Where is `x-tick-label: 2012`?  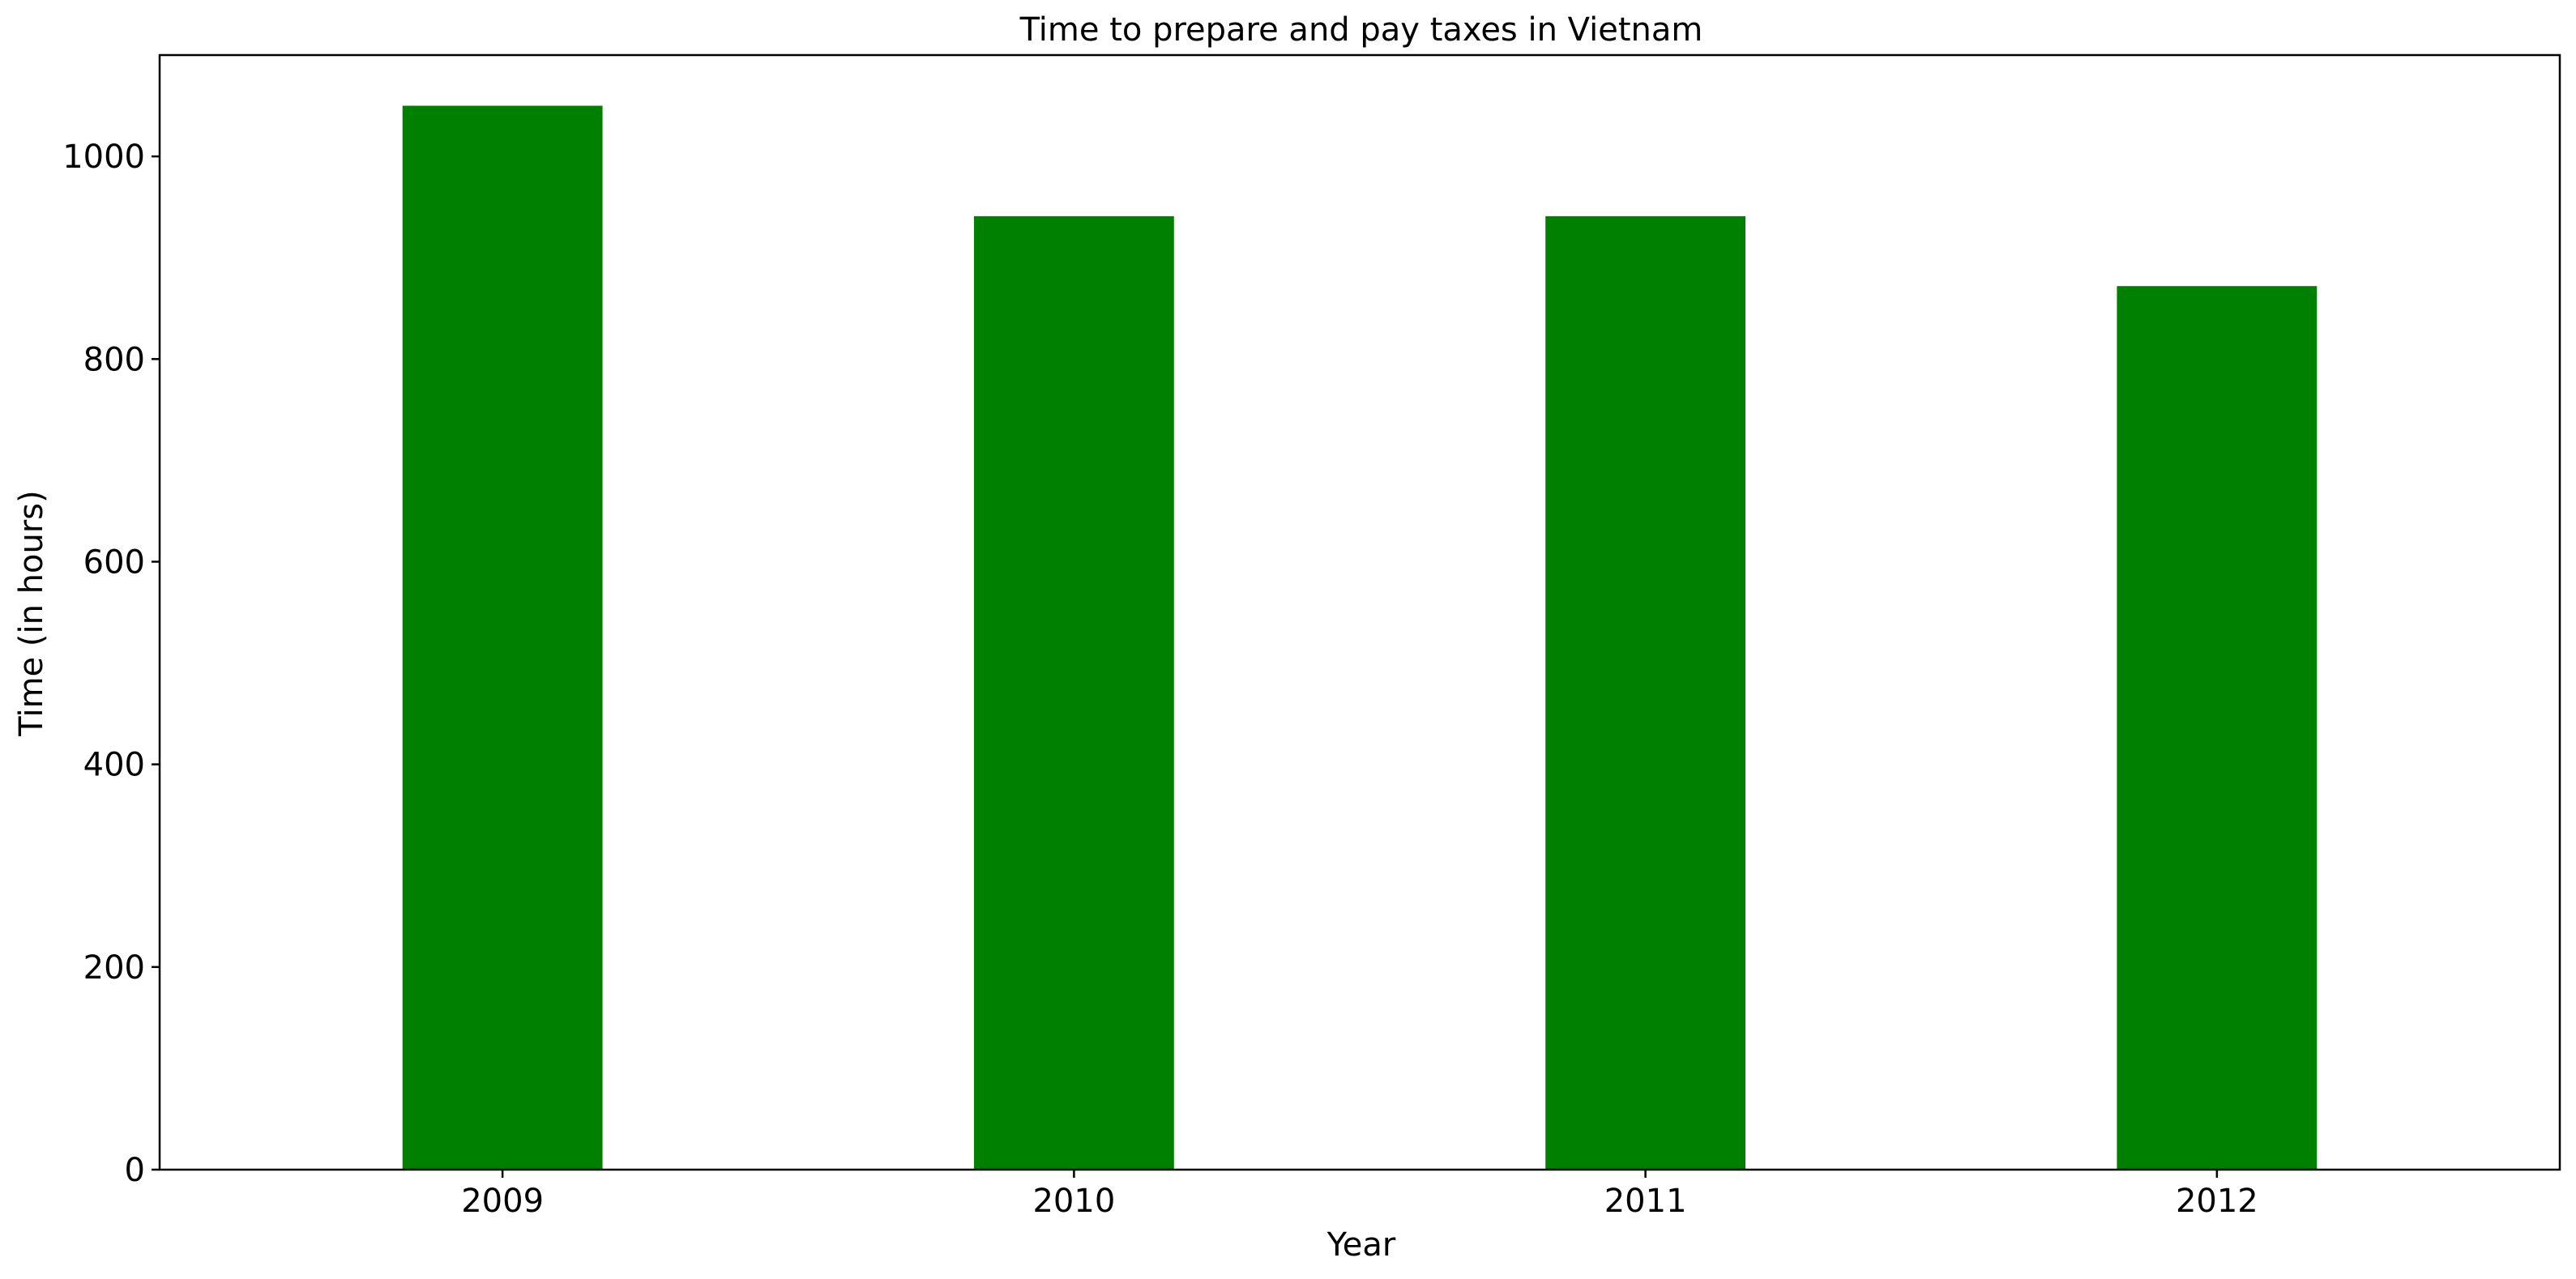 x-tick-label: 2012 is located at coordinates (2217, 1201).